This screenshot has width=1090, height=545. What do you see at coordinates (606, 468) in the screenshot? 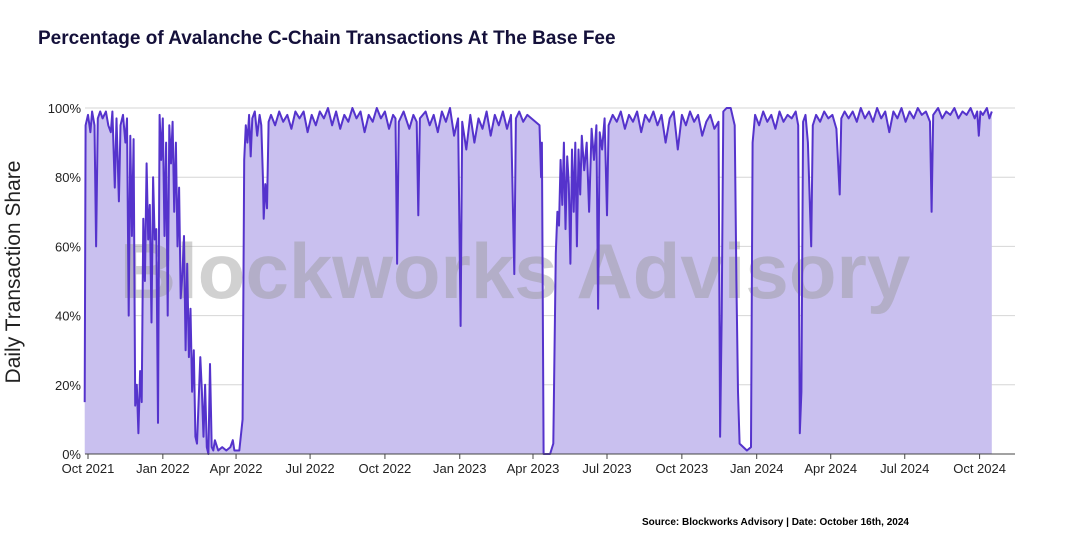
I see `x-tick-label: Jul 2023` at bounding box center [606, 468].